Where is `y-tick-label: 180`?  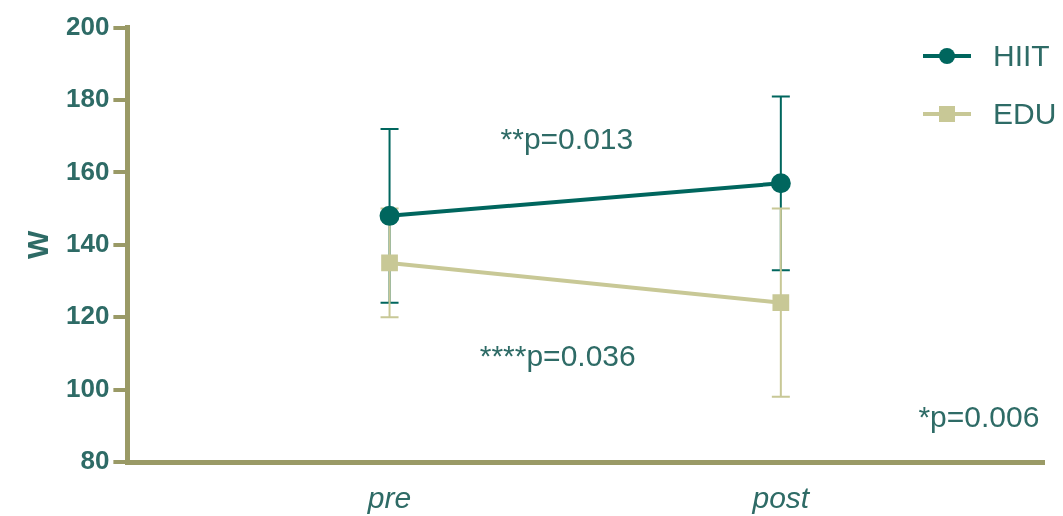
y-tick-label: 180 is located at coordinates (87, 98).